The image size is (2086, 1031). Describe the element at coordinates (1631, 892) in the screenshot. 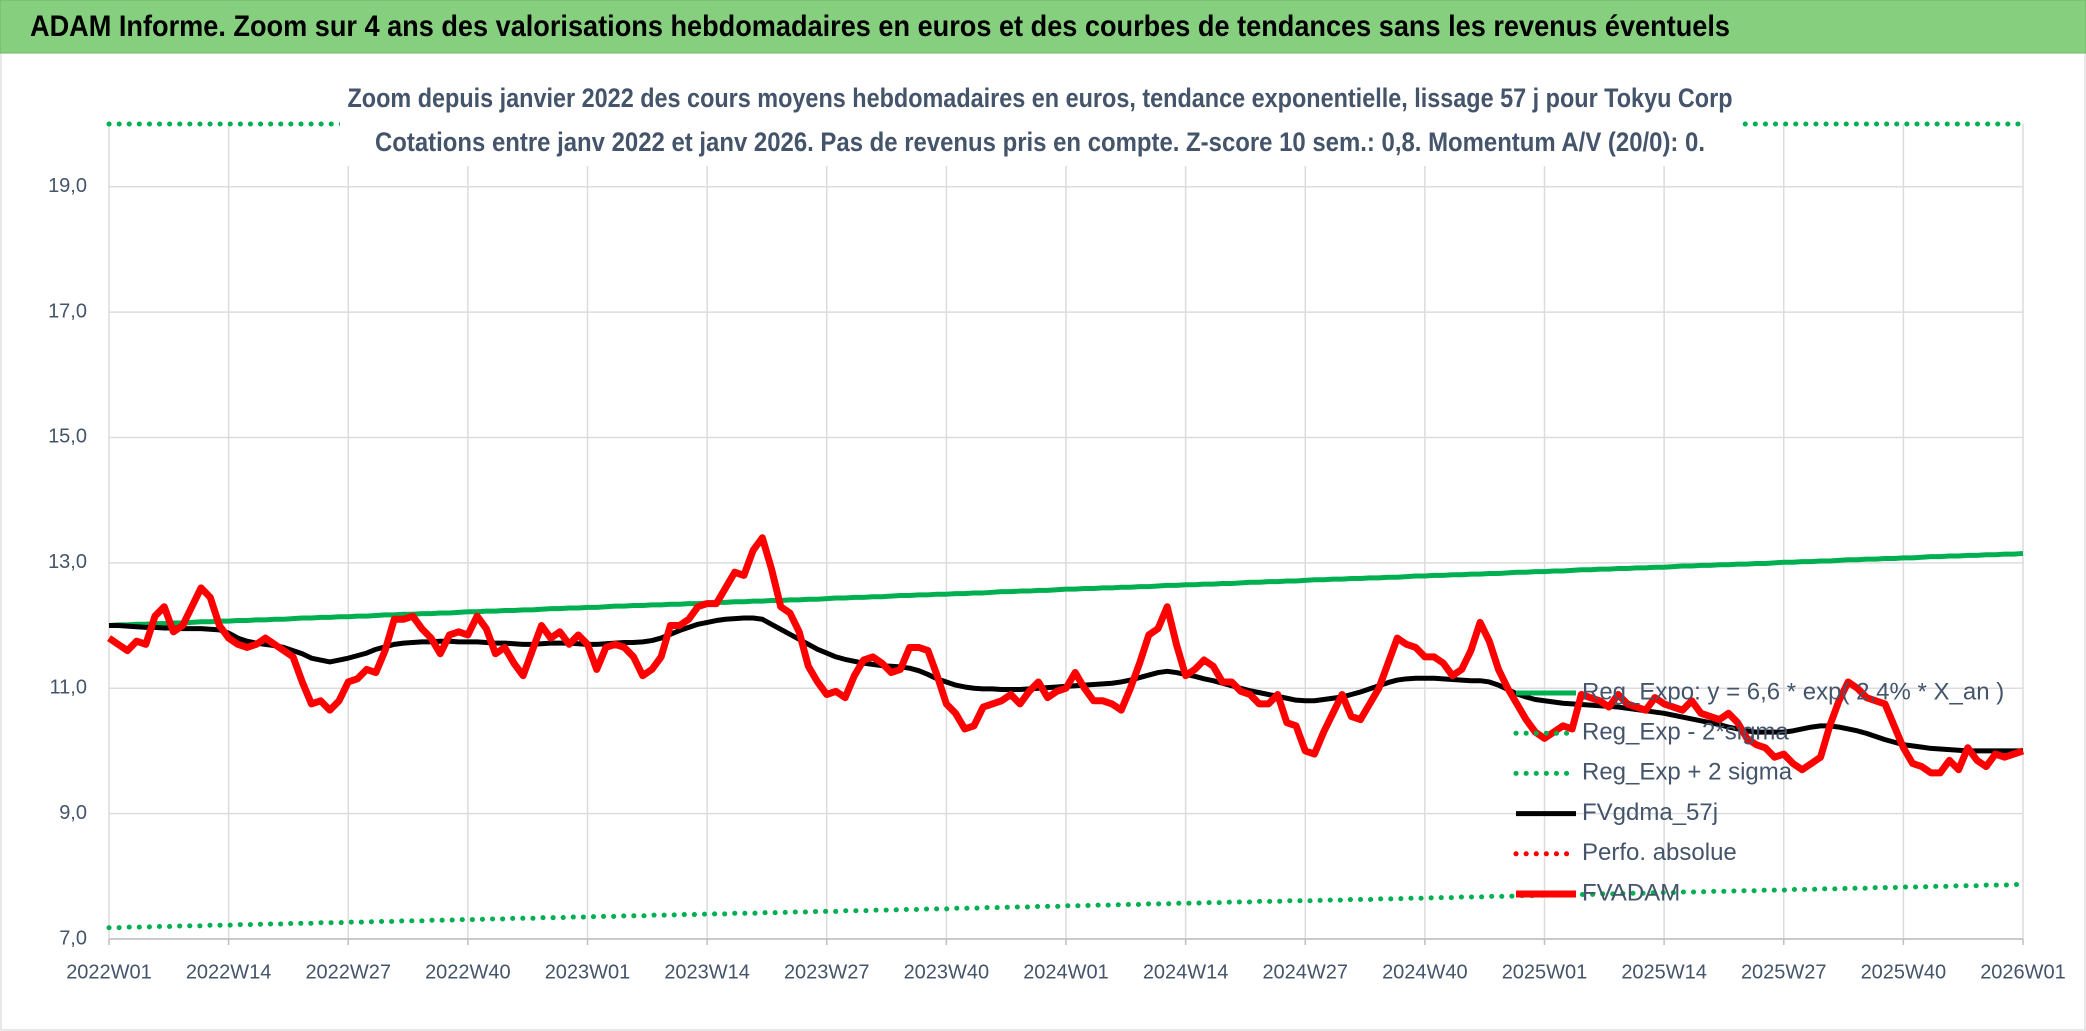

I see `legend-label: FVADAM` at that location.